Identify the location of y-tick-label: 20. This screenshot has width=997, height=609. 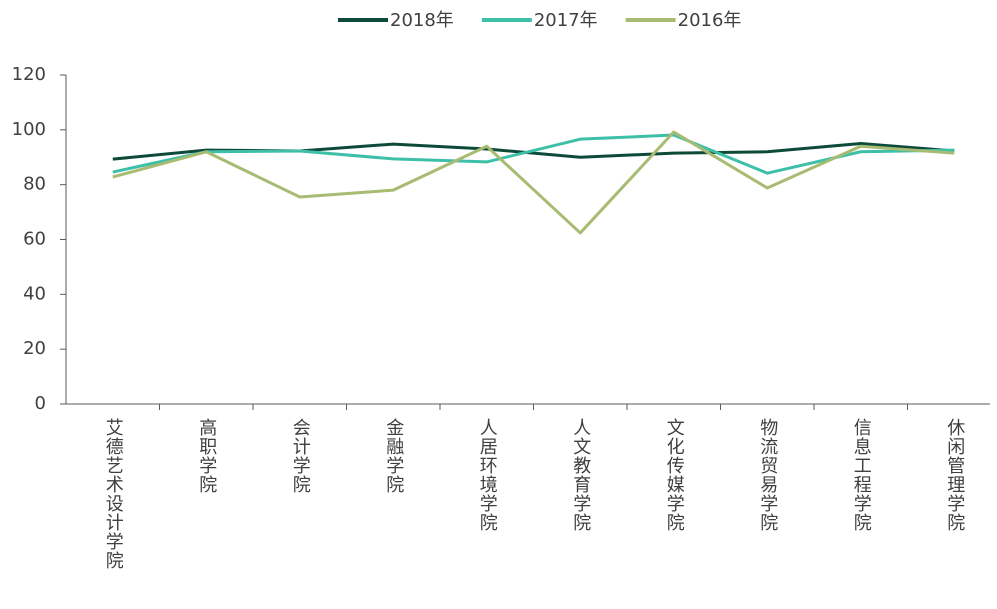
(34, 348).